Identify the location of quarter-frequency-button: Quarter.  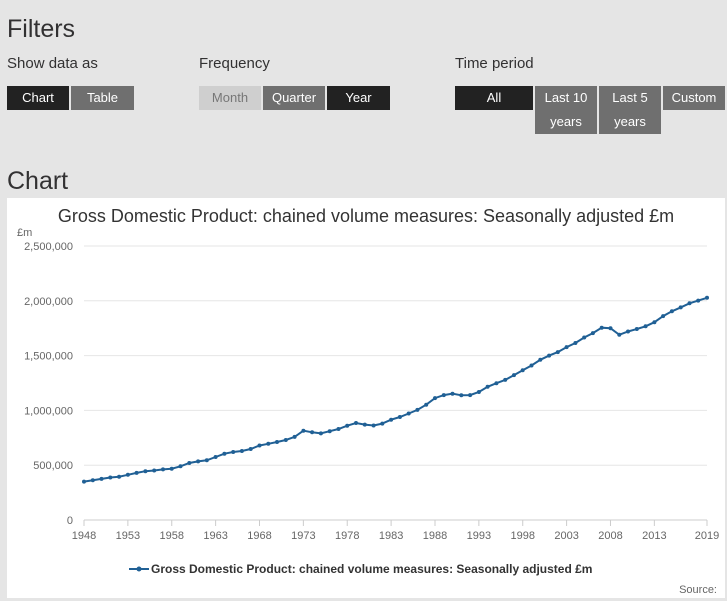
(294, 98).